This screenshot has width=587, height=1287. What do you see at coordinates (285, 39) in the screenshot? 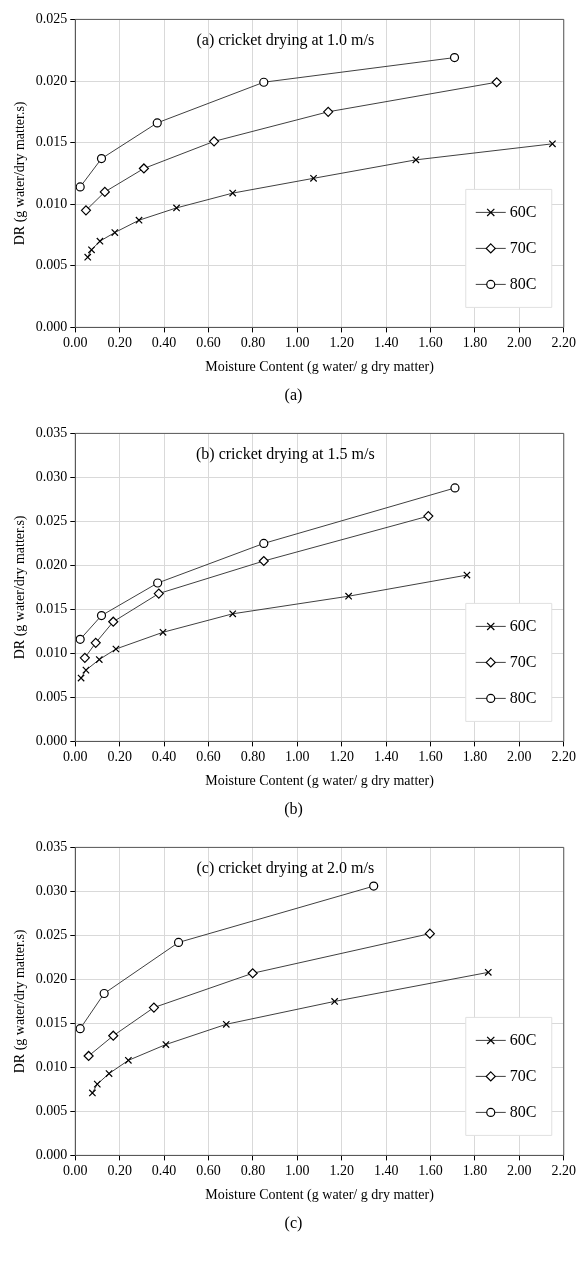
I see `text: (a) cricket drying at 1.0 m/s` at bounding box center [285, 39].